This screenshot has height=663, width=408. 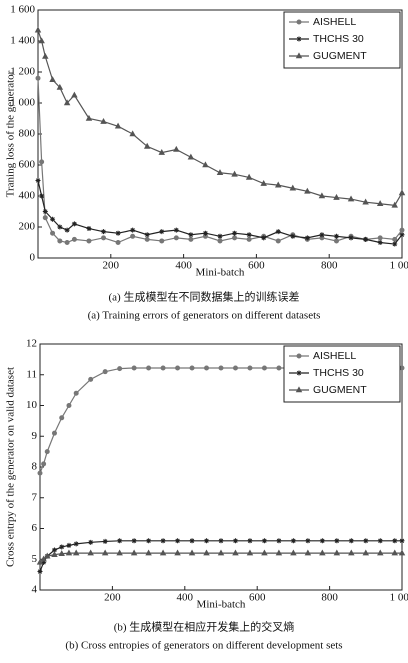 What do you see at coordinates (35, 467) in the screenshot?
I see `y-tick-label: 8` at bounding box center [35, 467].